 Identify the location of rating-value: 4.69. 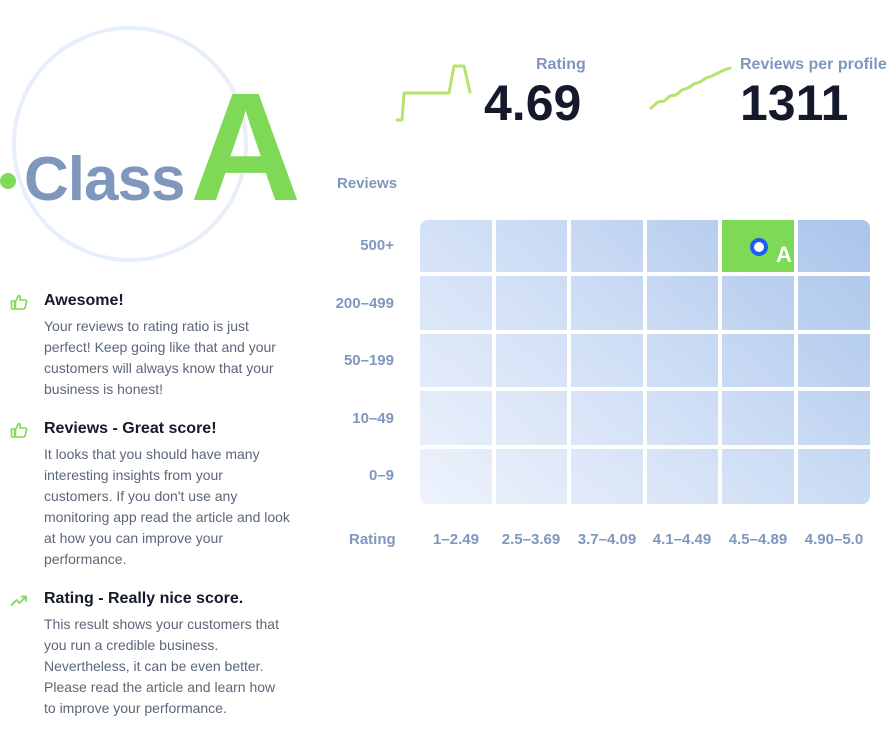
(533, 103).